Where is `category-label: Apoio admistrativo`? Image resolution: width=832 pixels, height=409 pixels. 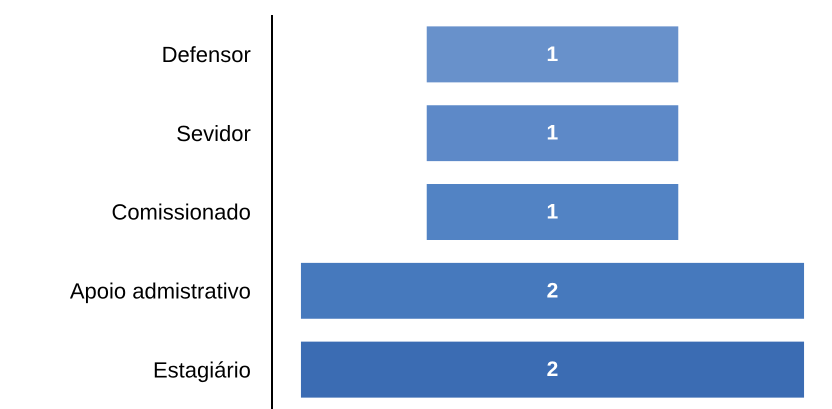 category-label: Apoio admistrativo is located at coordinates (160, 291).